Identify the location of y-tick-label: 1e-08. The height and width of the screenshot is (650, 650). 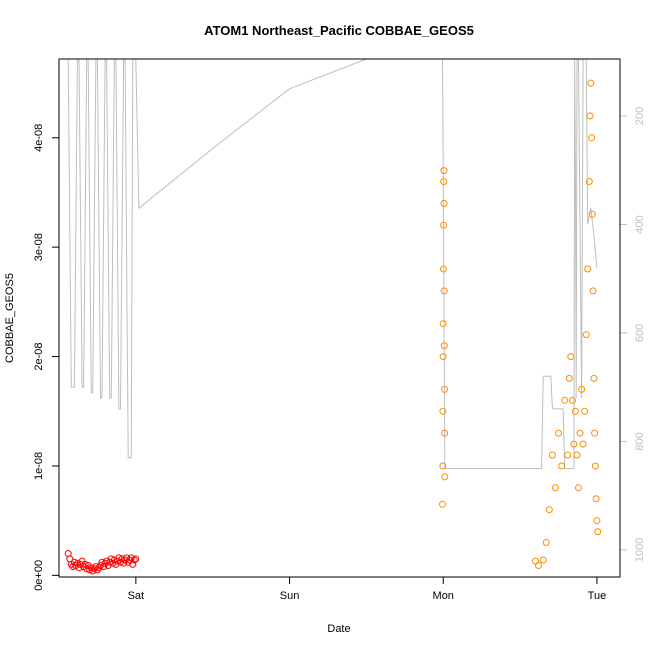
(39, 466).